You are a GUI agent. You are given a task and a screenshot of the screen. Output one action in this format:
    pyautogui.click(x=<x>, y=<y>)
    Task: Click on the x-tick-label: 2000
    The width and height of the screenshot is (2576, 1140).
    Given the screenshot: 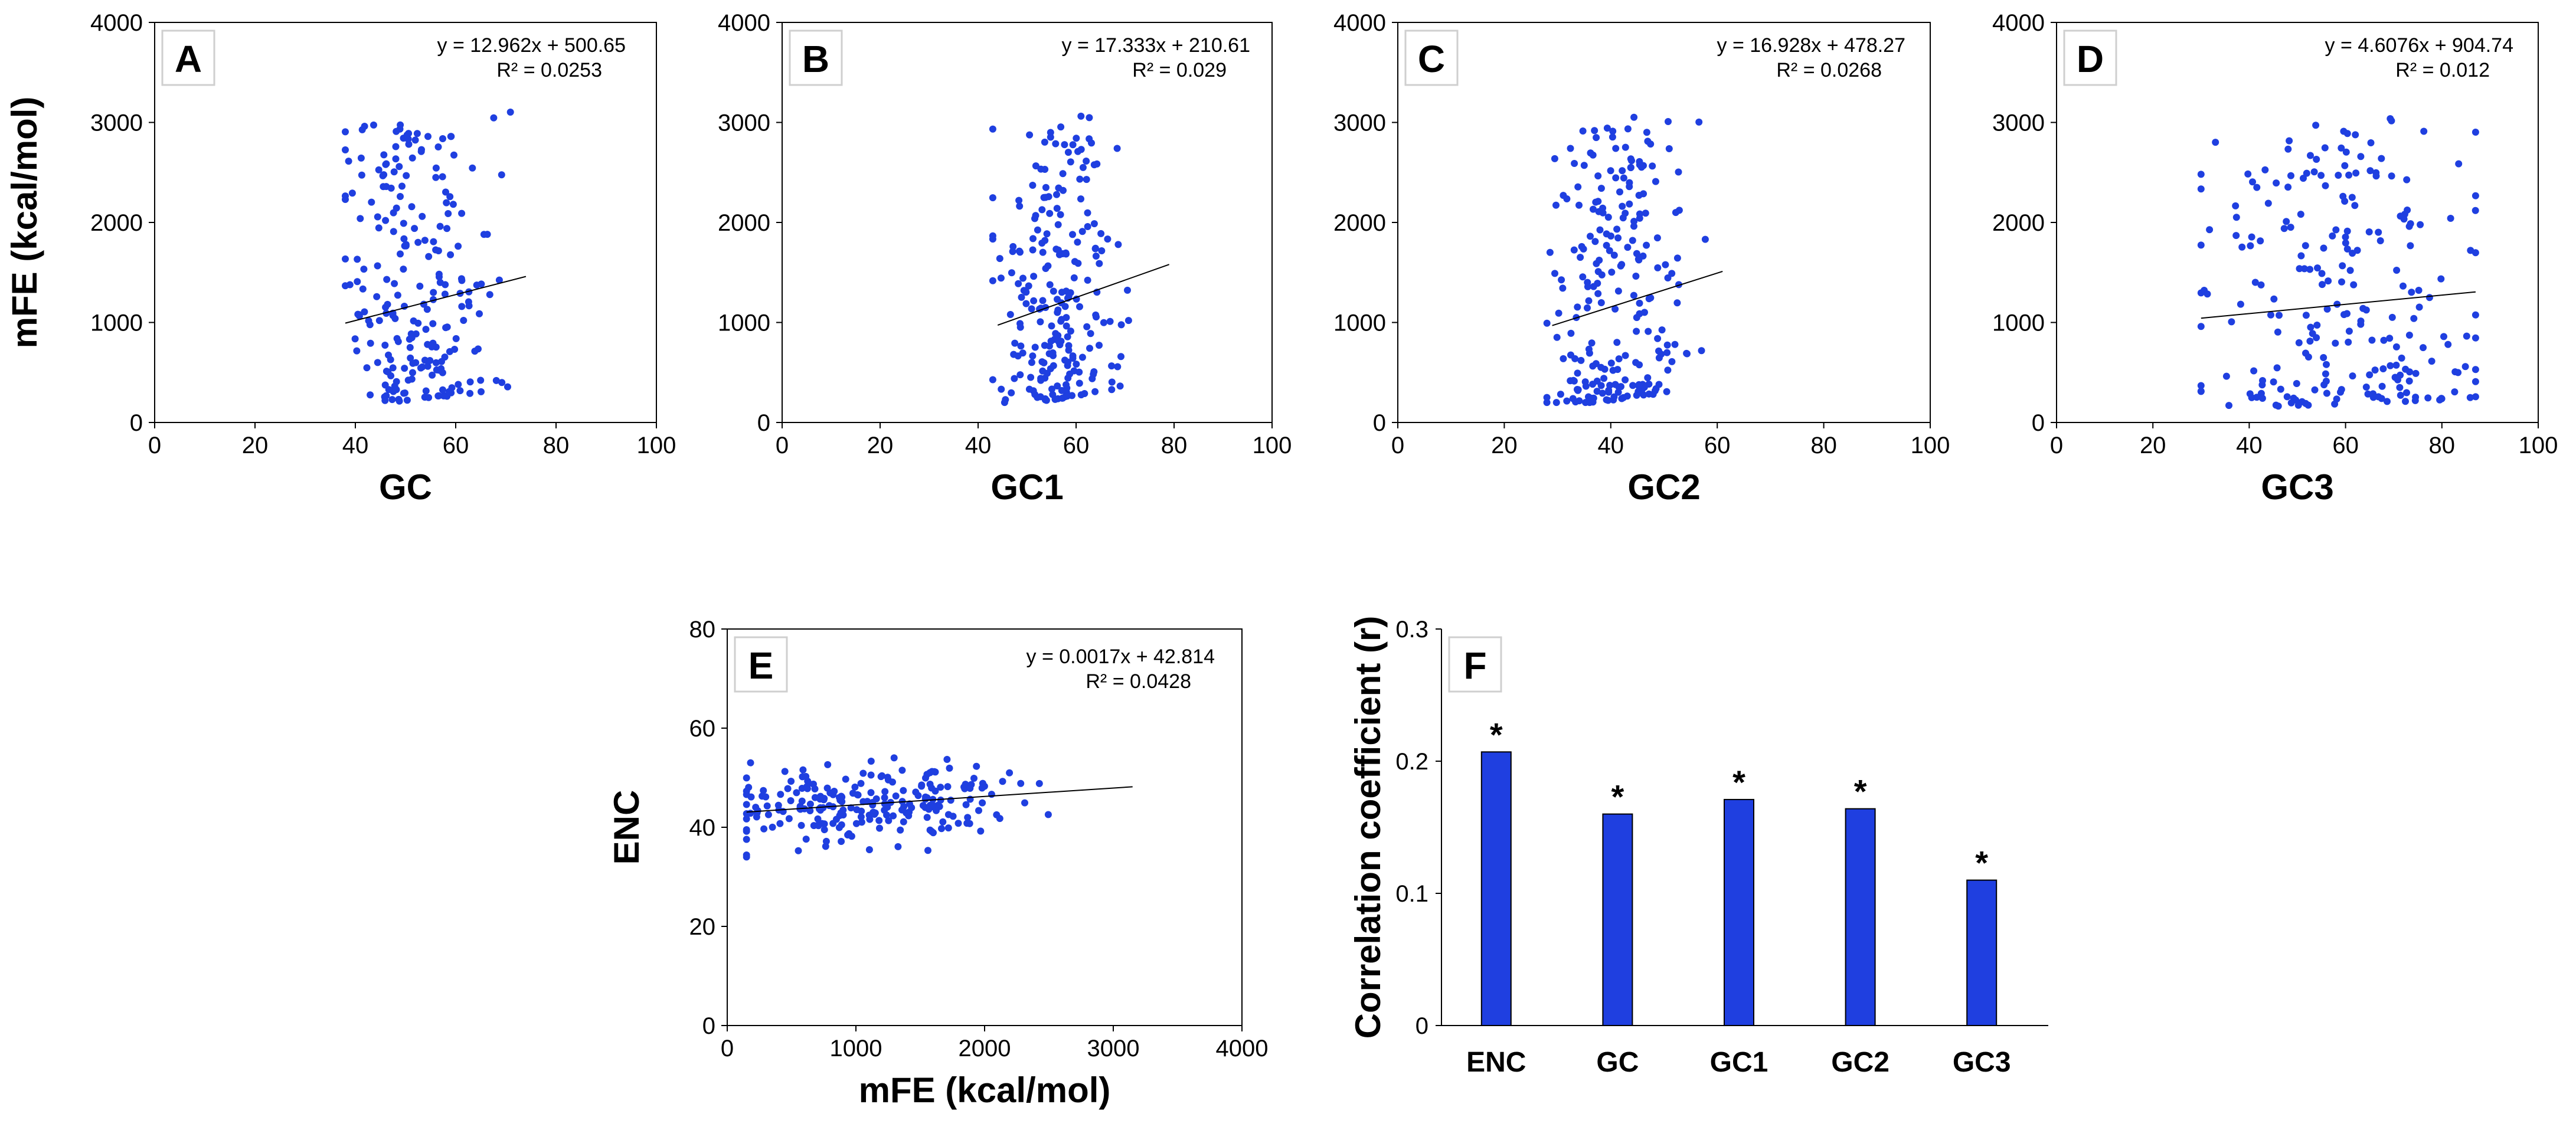 What is the action you would take?
    pyautogui.click(x=985, y=1049)
    